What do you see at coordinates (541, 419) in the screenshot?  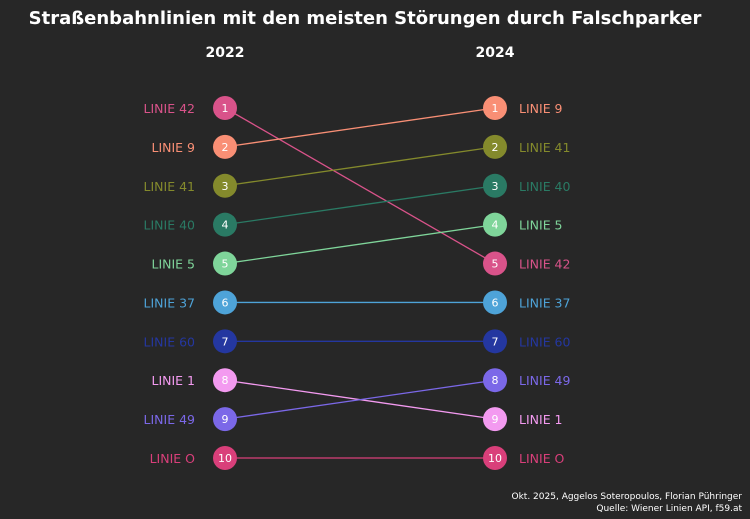 I see `line-label-2024: LINIE 1` at bounding box center [541, 419].